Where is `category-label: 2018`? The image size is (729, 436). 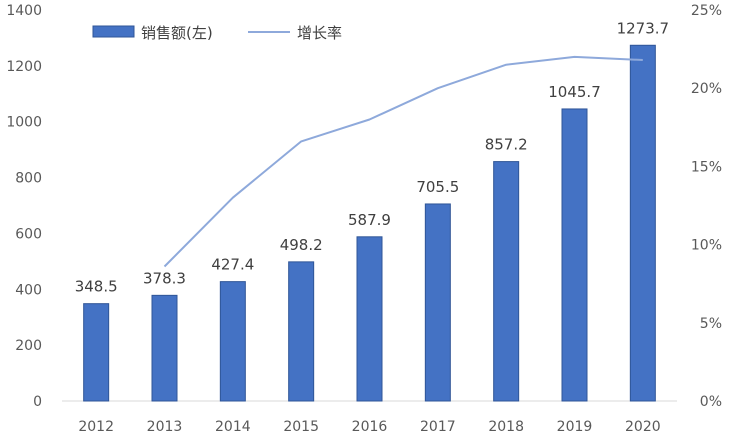
category-label: 2018 is located at coordinates (506, 427).